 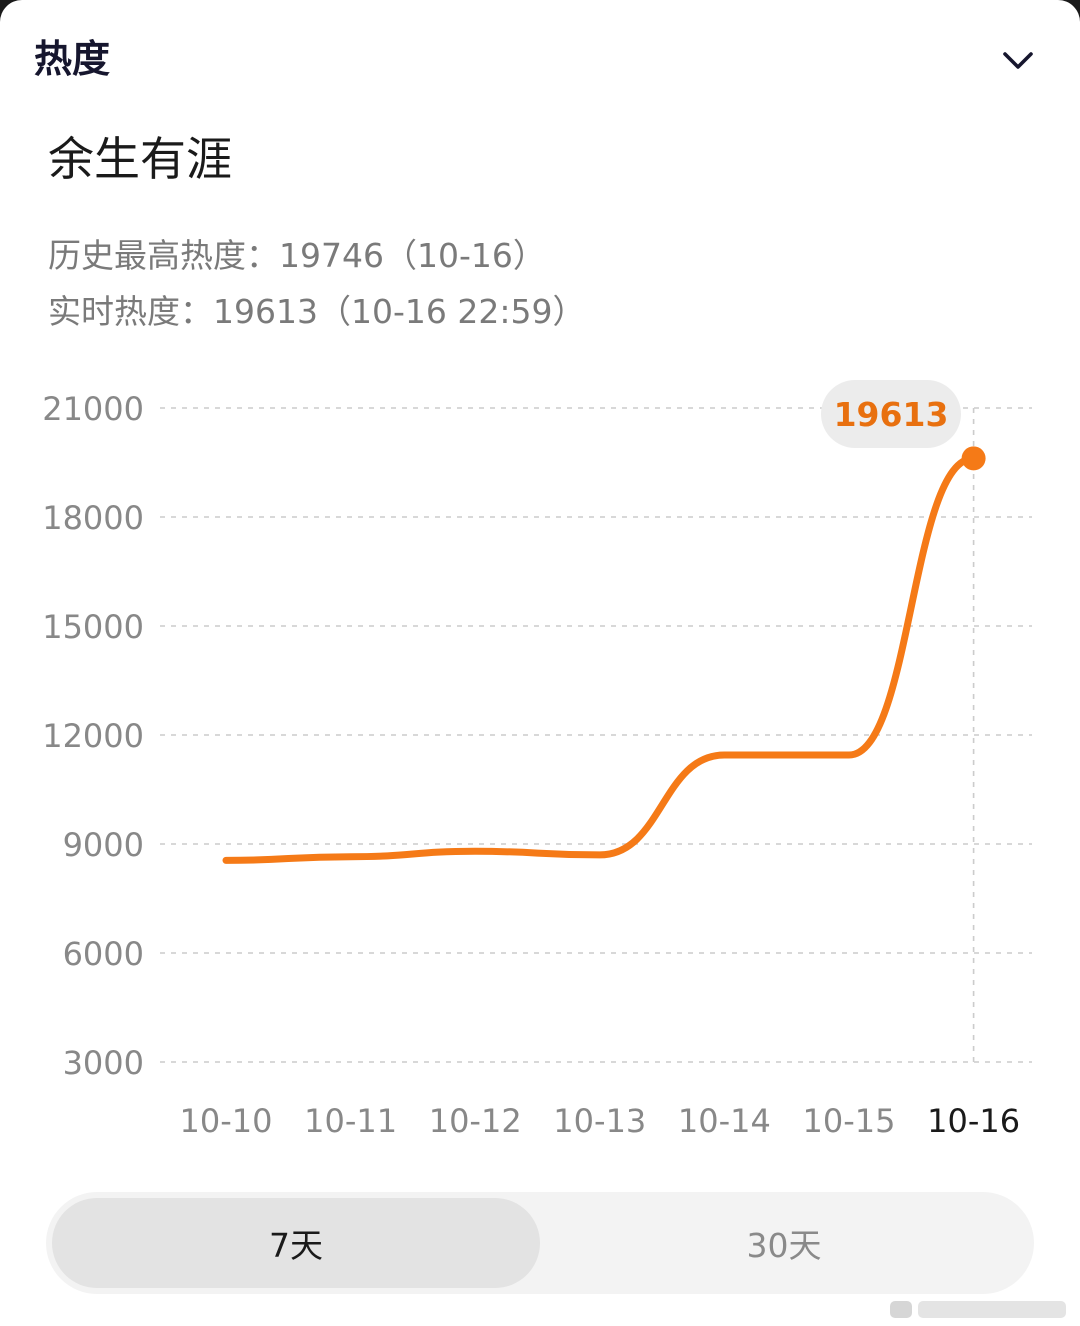 I want to click on y-tick-label: 3000, so click(x=103, y=1063).